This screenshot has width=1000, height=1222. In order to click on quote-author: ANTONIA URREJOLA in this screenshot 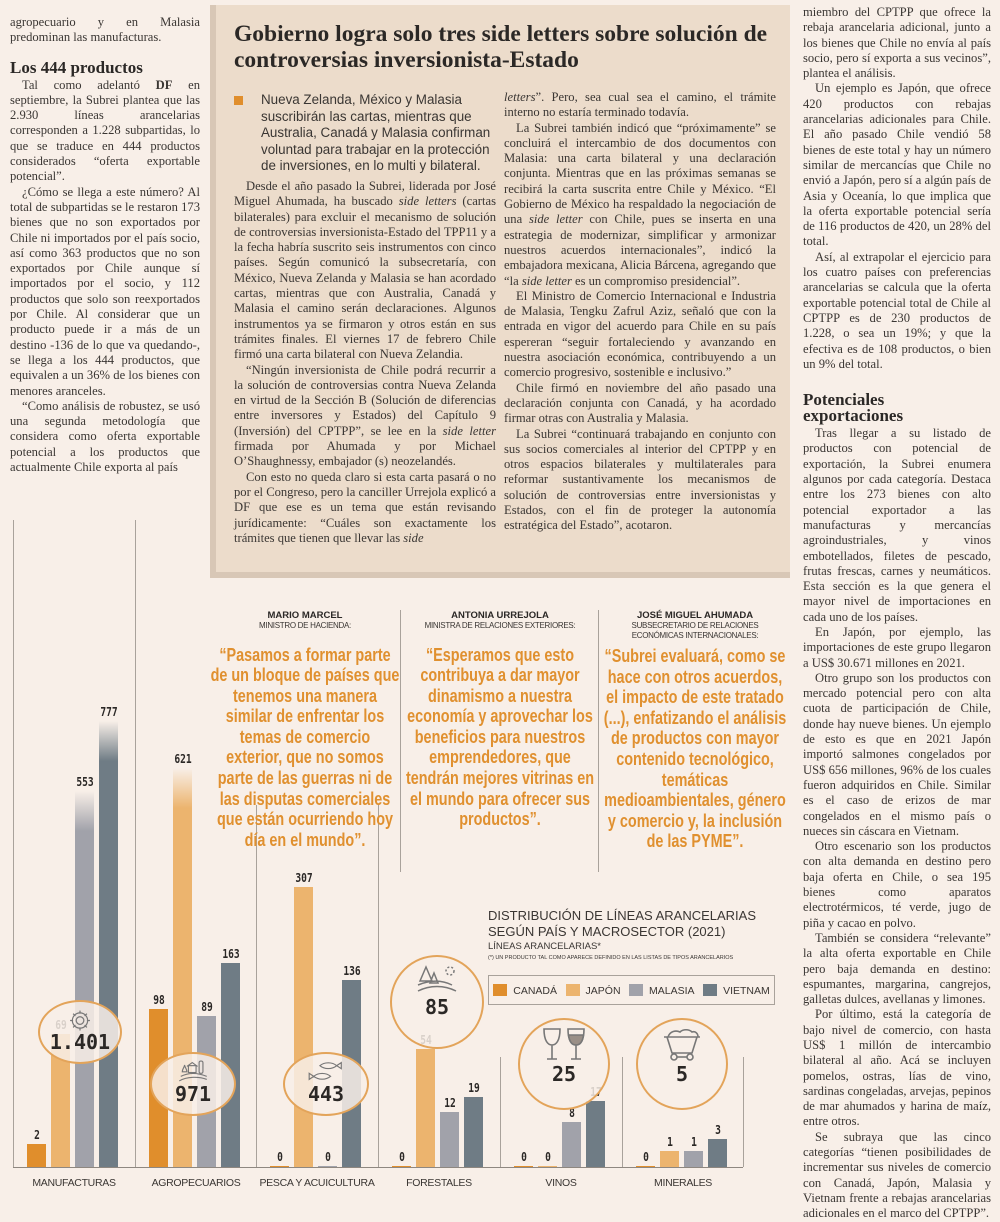, I will do `click(500, 615)`.